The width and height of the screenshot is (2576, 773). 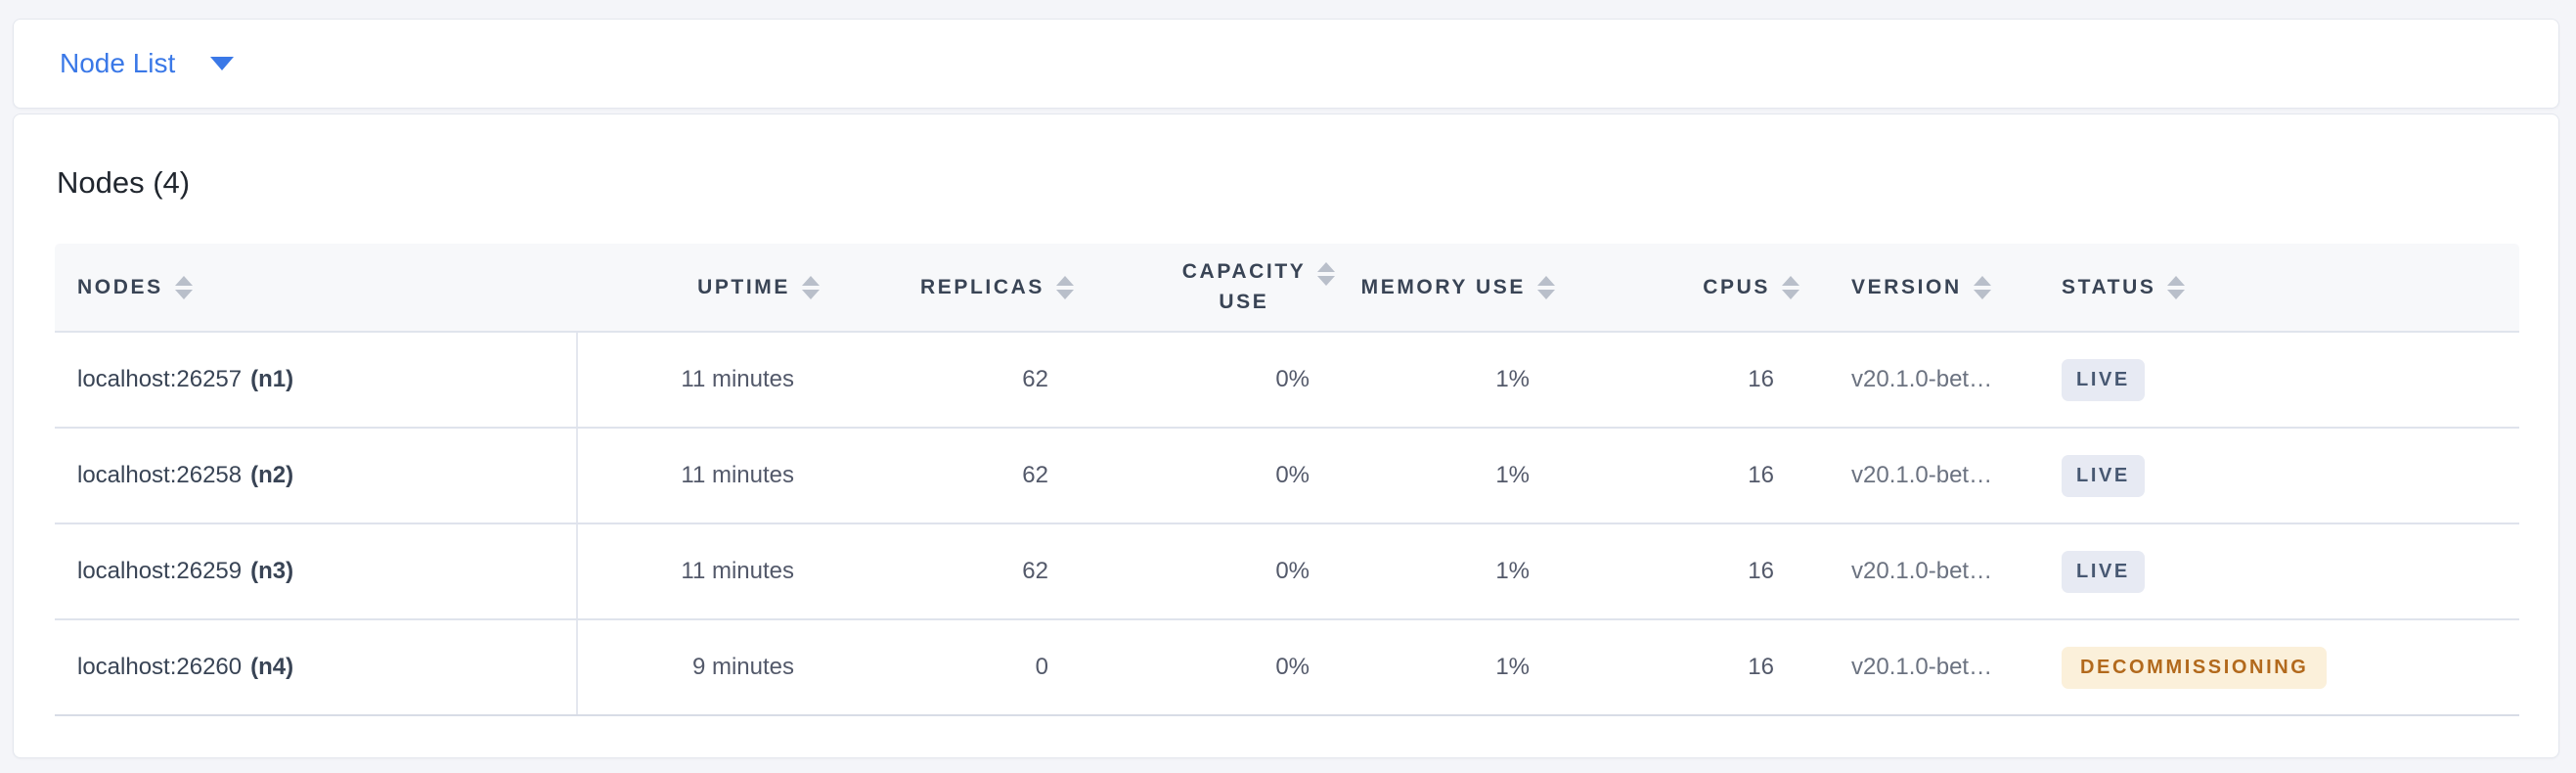 I want to click on node-address: localhost:26257, so click(x=160, y=379).